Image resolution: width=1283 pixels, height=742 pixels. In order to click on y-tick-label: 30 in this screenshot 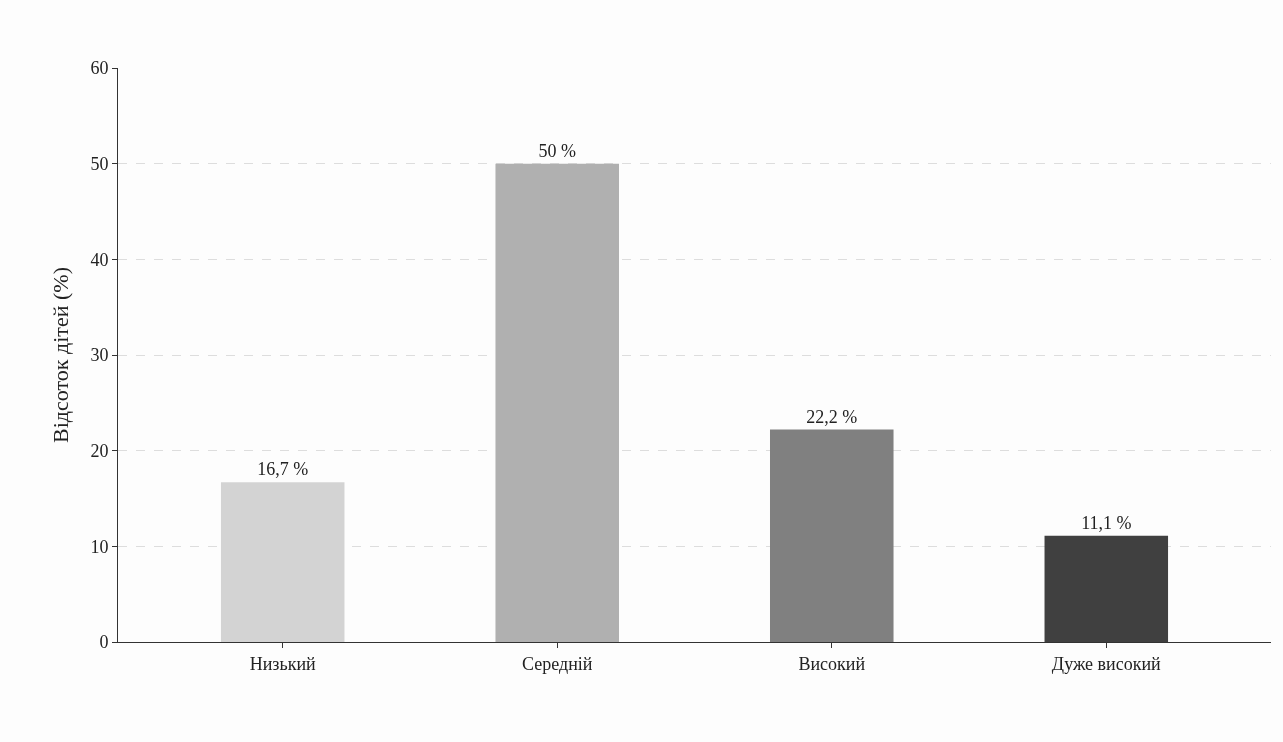, I will do `click(99, 355)`.